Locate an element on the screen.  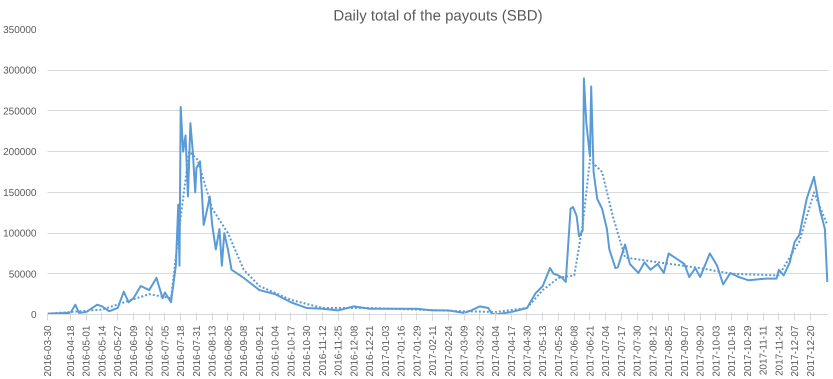
x-tick-label: 2016-10-30 is located at coordinates (308, 351).